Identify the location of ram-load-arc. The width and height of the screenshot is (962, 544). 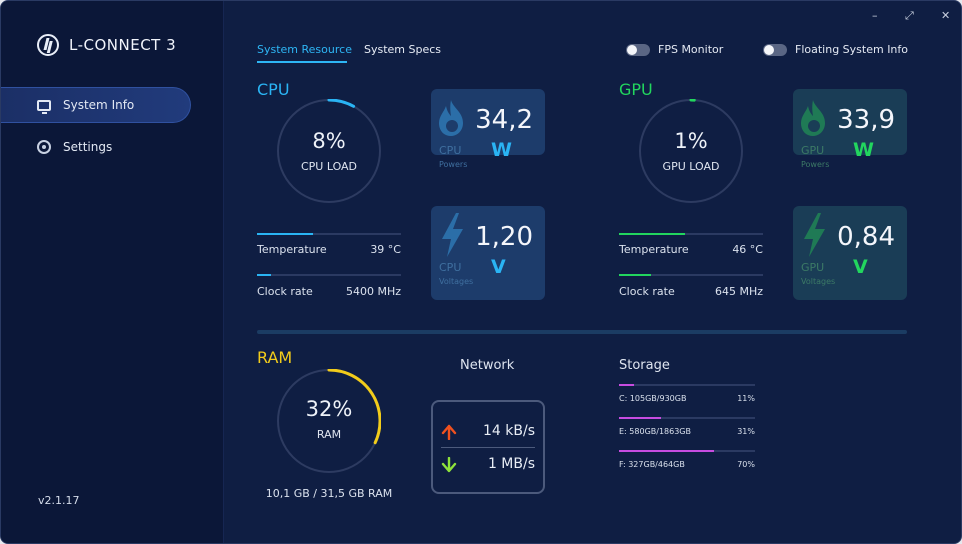
(354, 407).